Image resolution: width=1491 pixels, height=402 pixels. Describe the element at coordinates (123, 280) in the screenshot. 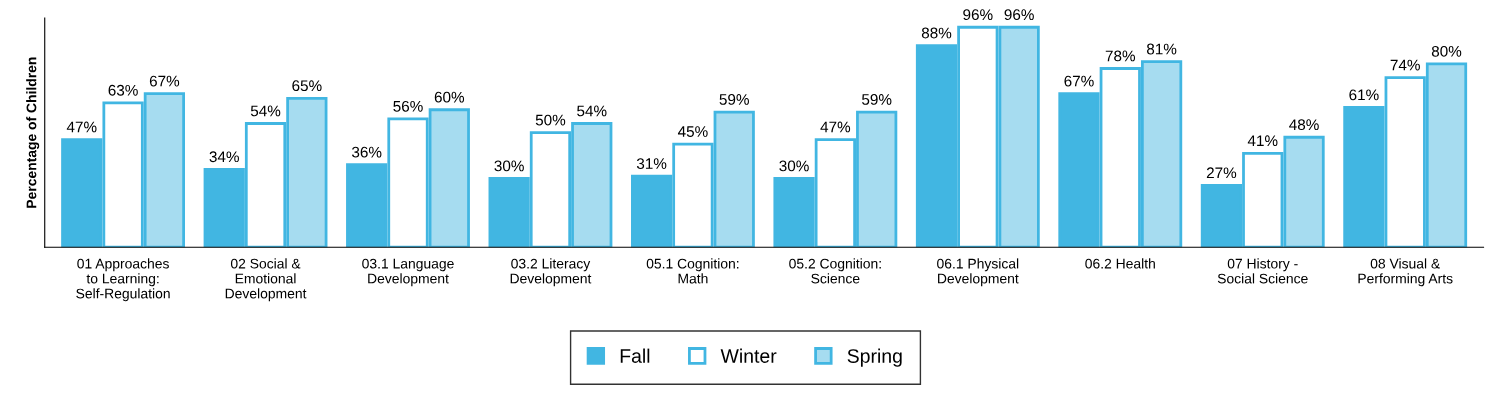

I see `x-tick-label: 01 Approaches to Learning: Self-Regulation` at that location.